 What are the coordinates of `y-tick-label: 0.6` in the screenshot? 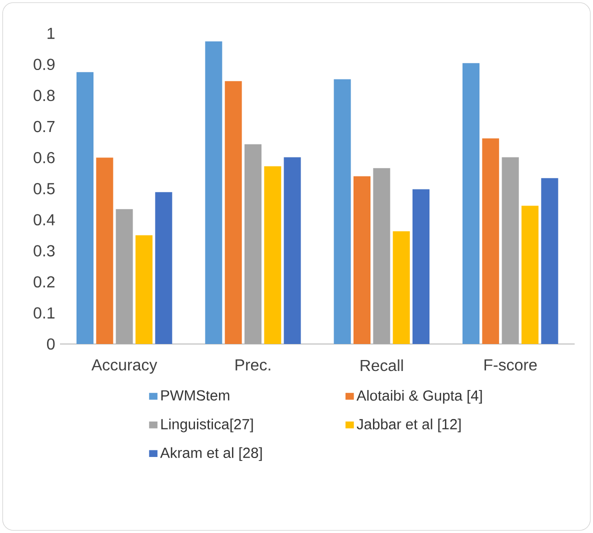 It's located at (44, 158).